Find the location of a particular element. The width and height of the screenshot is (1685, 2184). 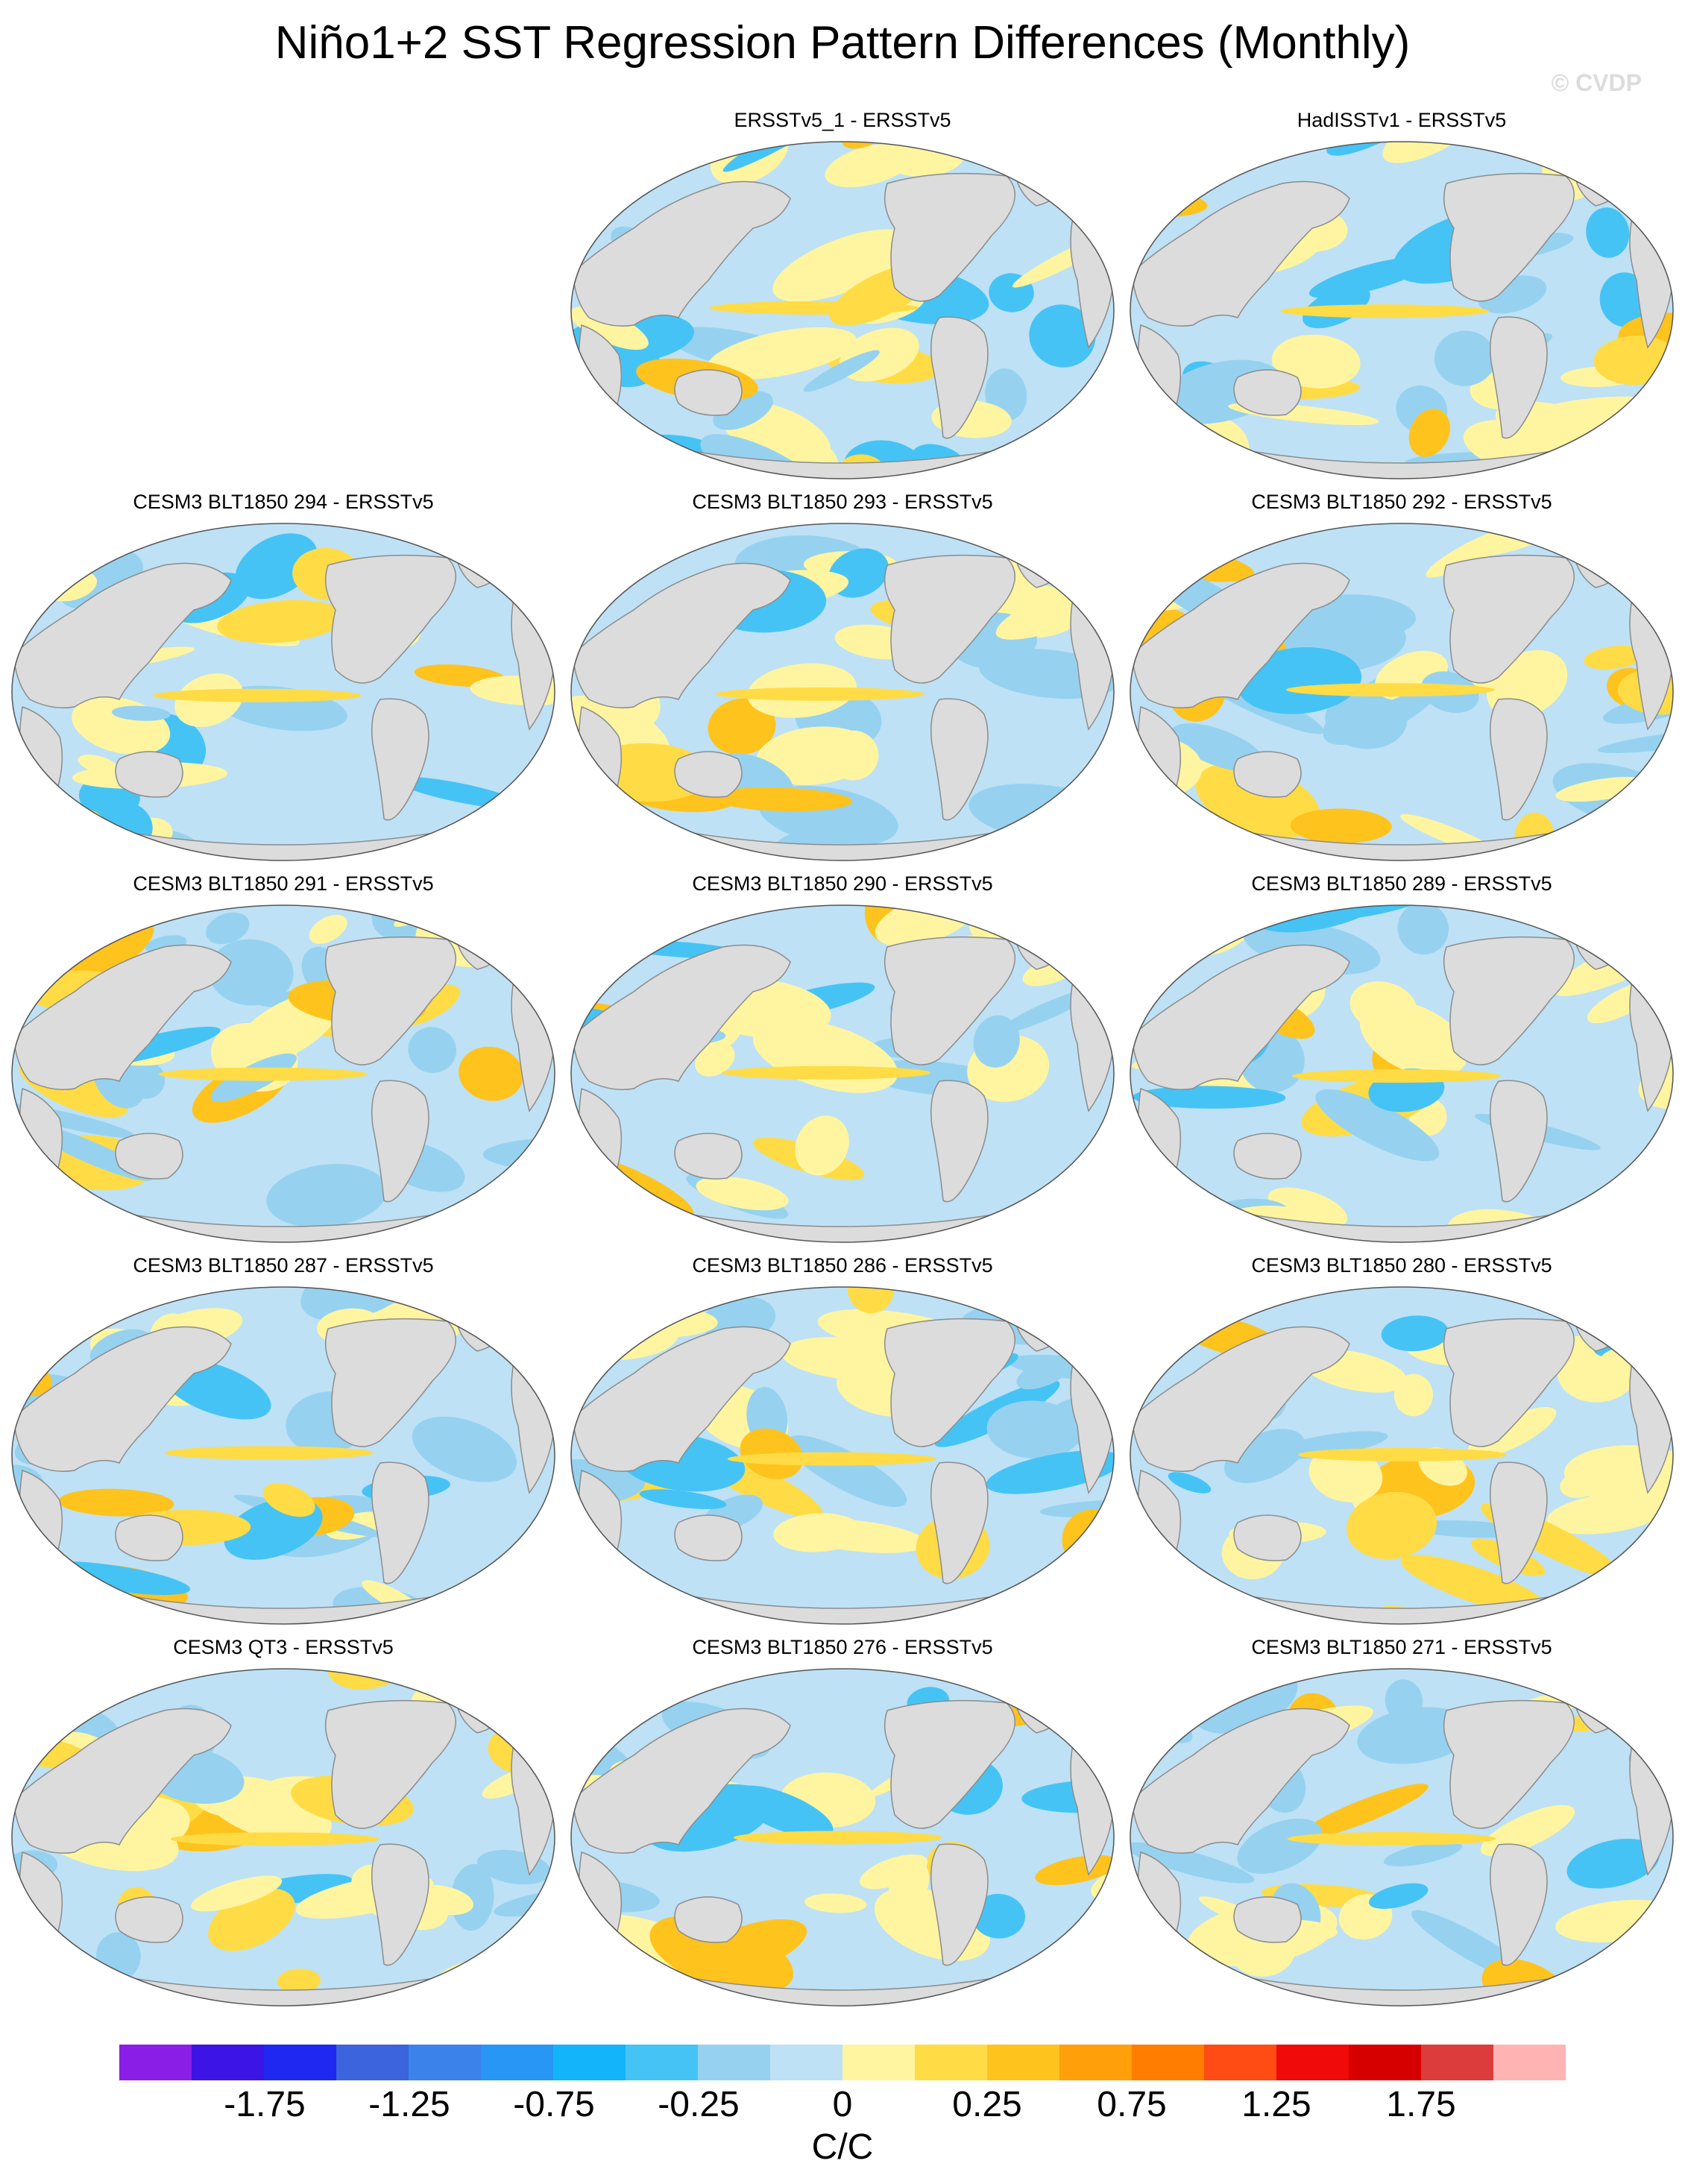

map-panel: CESM3 BLT1850 287 - ERSSTv5 is located at coordinates (283, 1440).